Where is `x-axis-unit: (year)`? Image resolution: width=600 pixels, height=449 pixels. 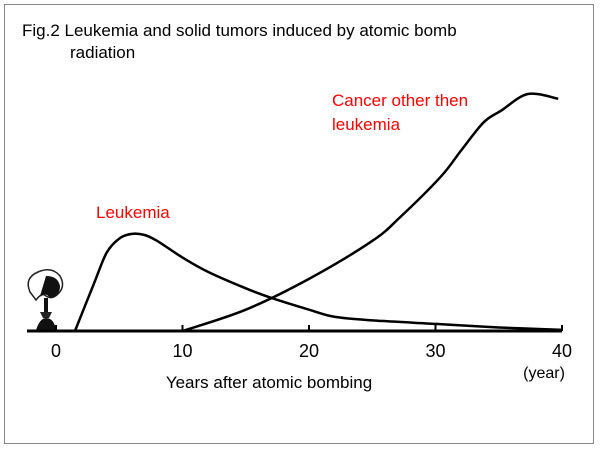
x-axis-unit: (year) is located at coordinates (544, 373).